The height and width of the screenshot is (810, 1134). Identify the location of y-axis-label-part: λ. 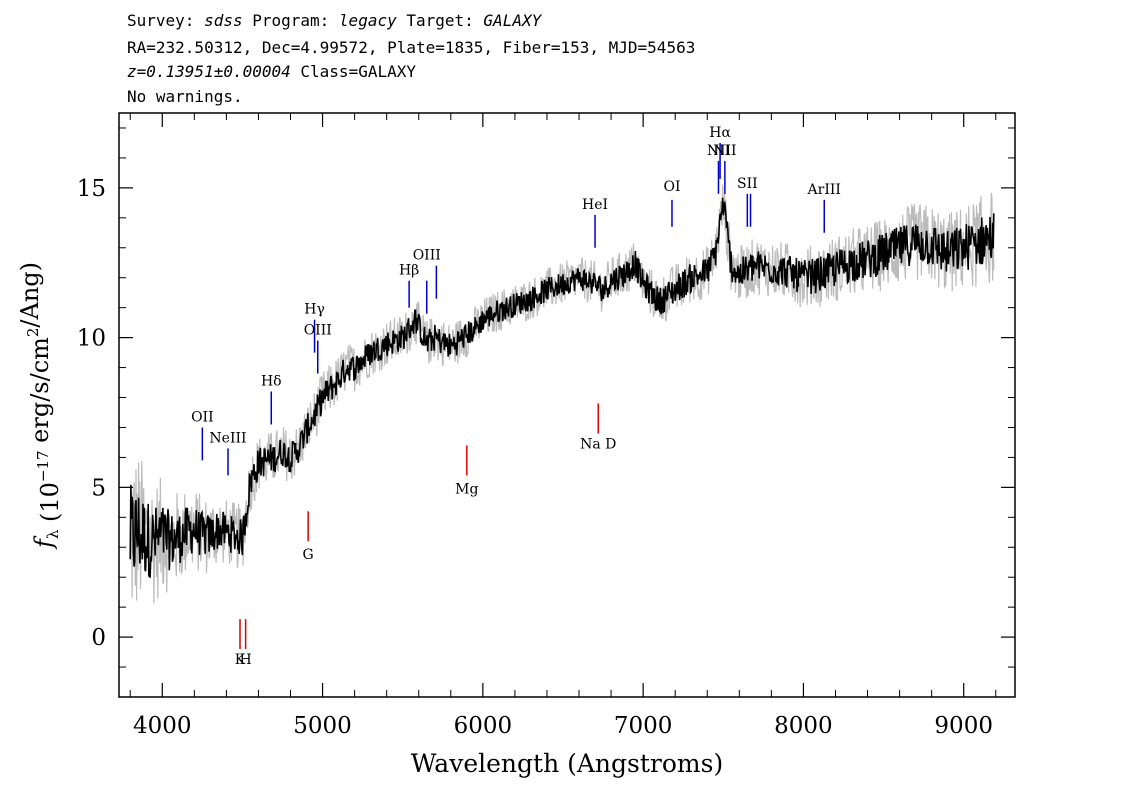
(53, 534).